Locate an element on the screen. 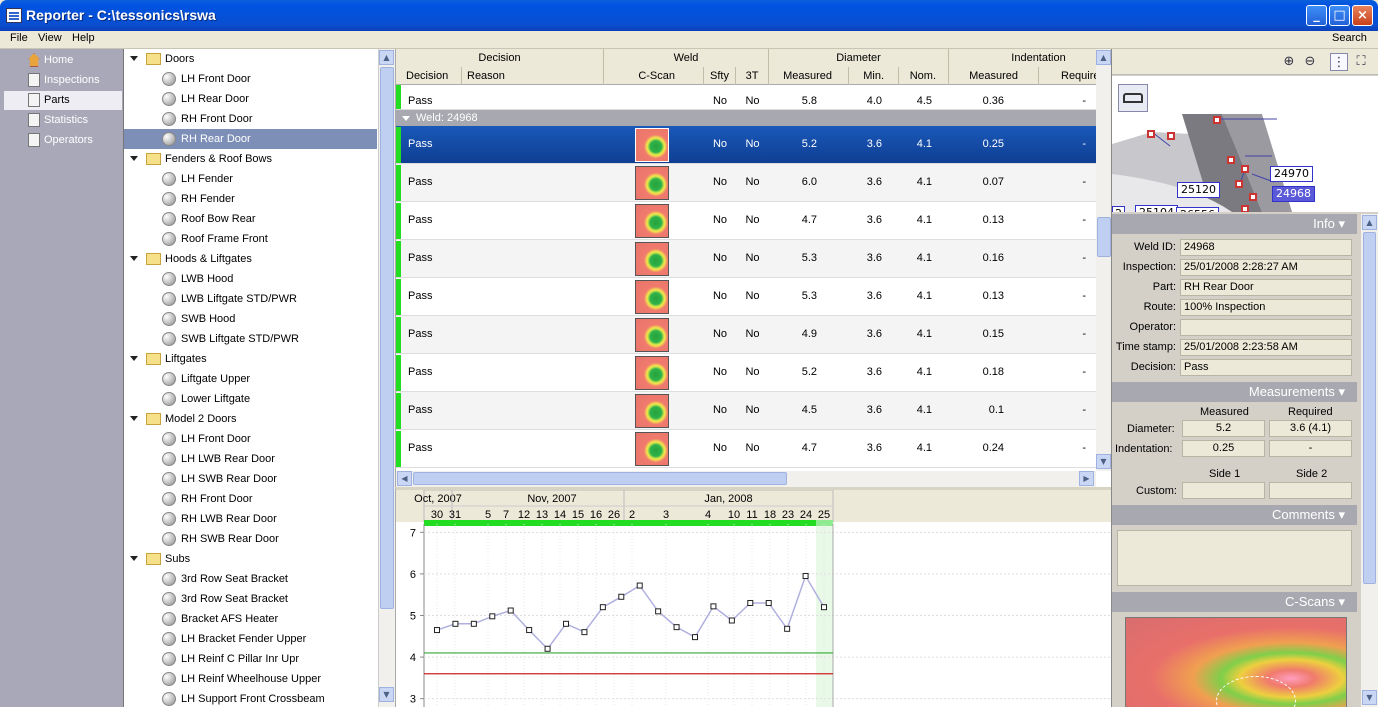 This screenshot has height=707, width=1378. col-indentation-measured: Measured is located at coordinates (994, 76).